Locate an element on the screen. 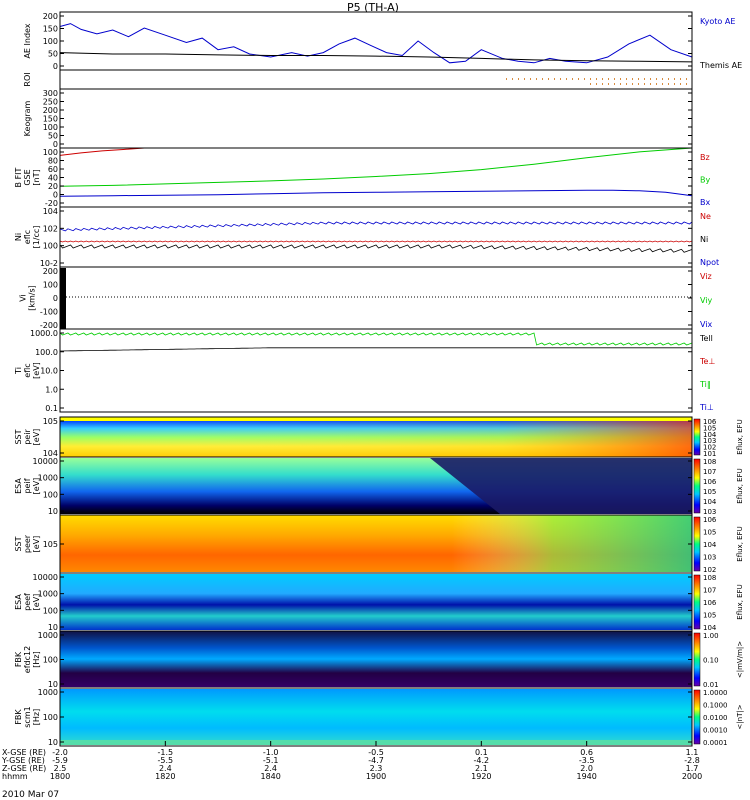 The width and height of the screenshot is (750, 800). colorbar-fbk2 is located at coordinates (697, 717).